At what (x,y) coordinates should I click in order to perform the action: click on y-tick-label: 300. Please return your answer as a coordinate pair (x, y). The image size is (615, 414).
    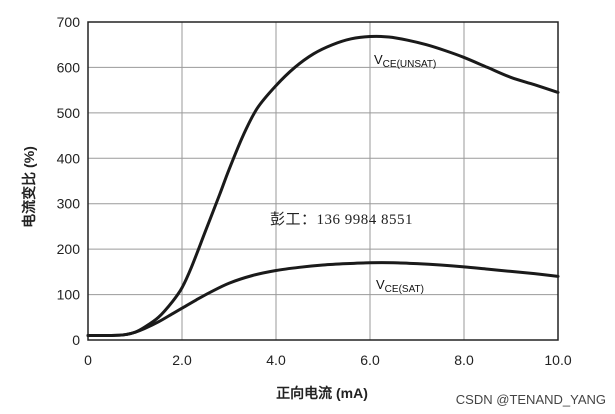
    Looking at the image, I should click on (69, 204).